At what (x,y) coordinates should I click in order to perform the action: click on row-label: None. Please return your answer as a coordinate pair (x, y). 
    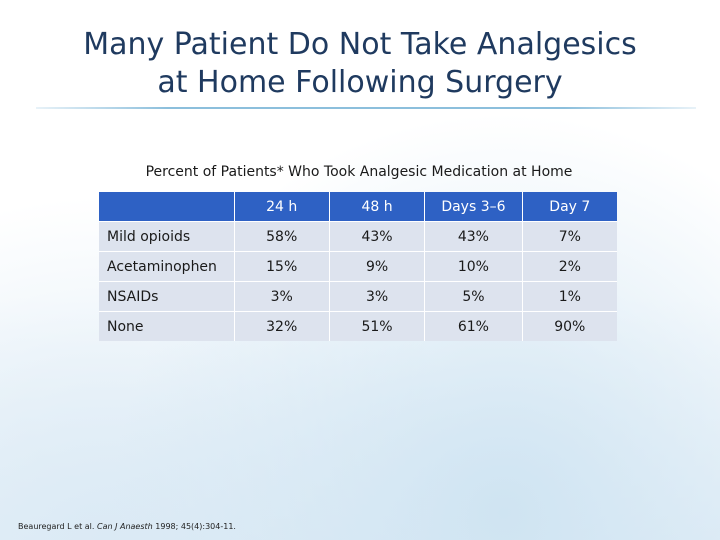
    Looking at the image, I should click on (167, 326).